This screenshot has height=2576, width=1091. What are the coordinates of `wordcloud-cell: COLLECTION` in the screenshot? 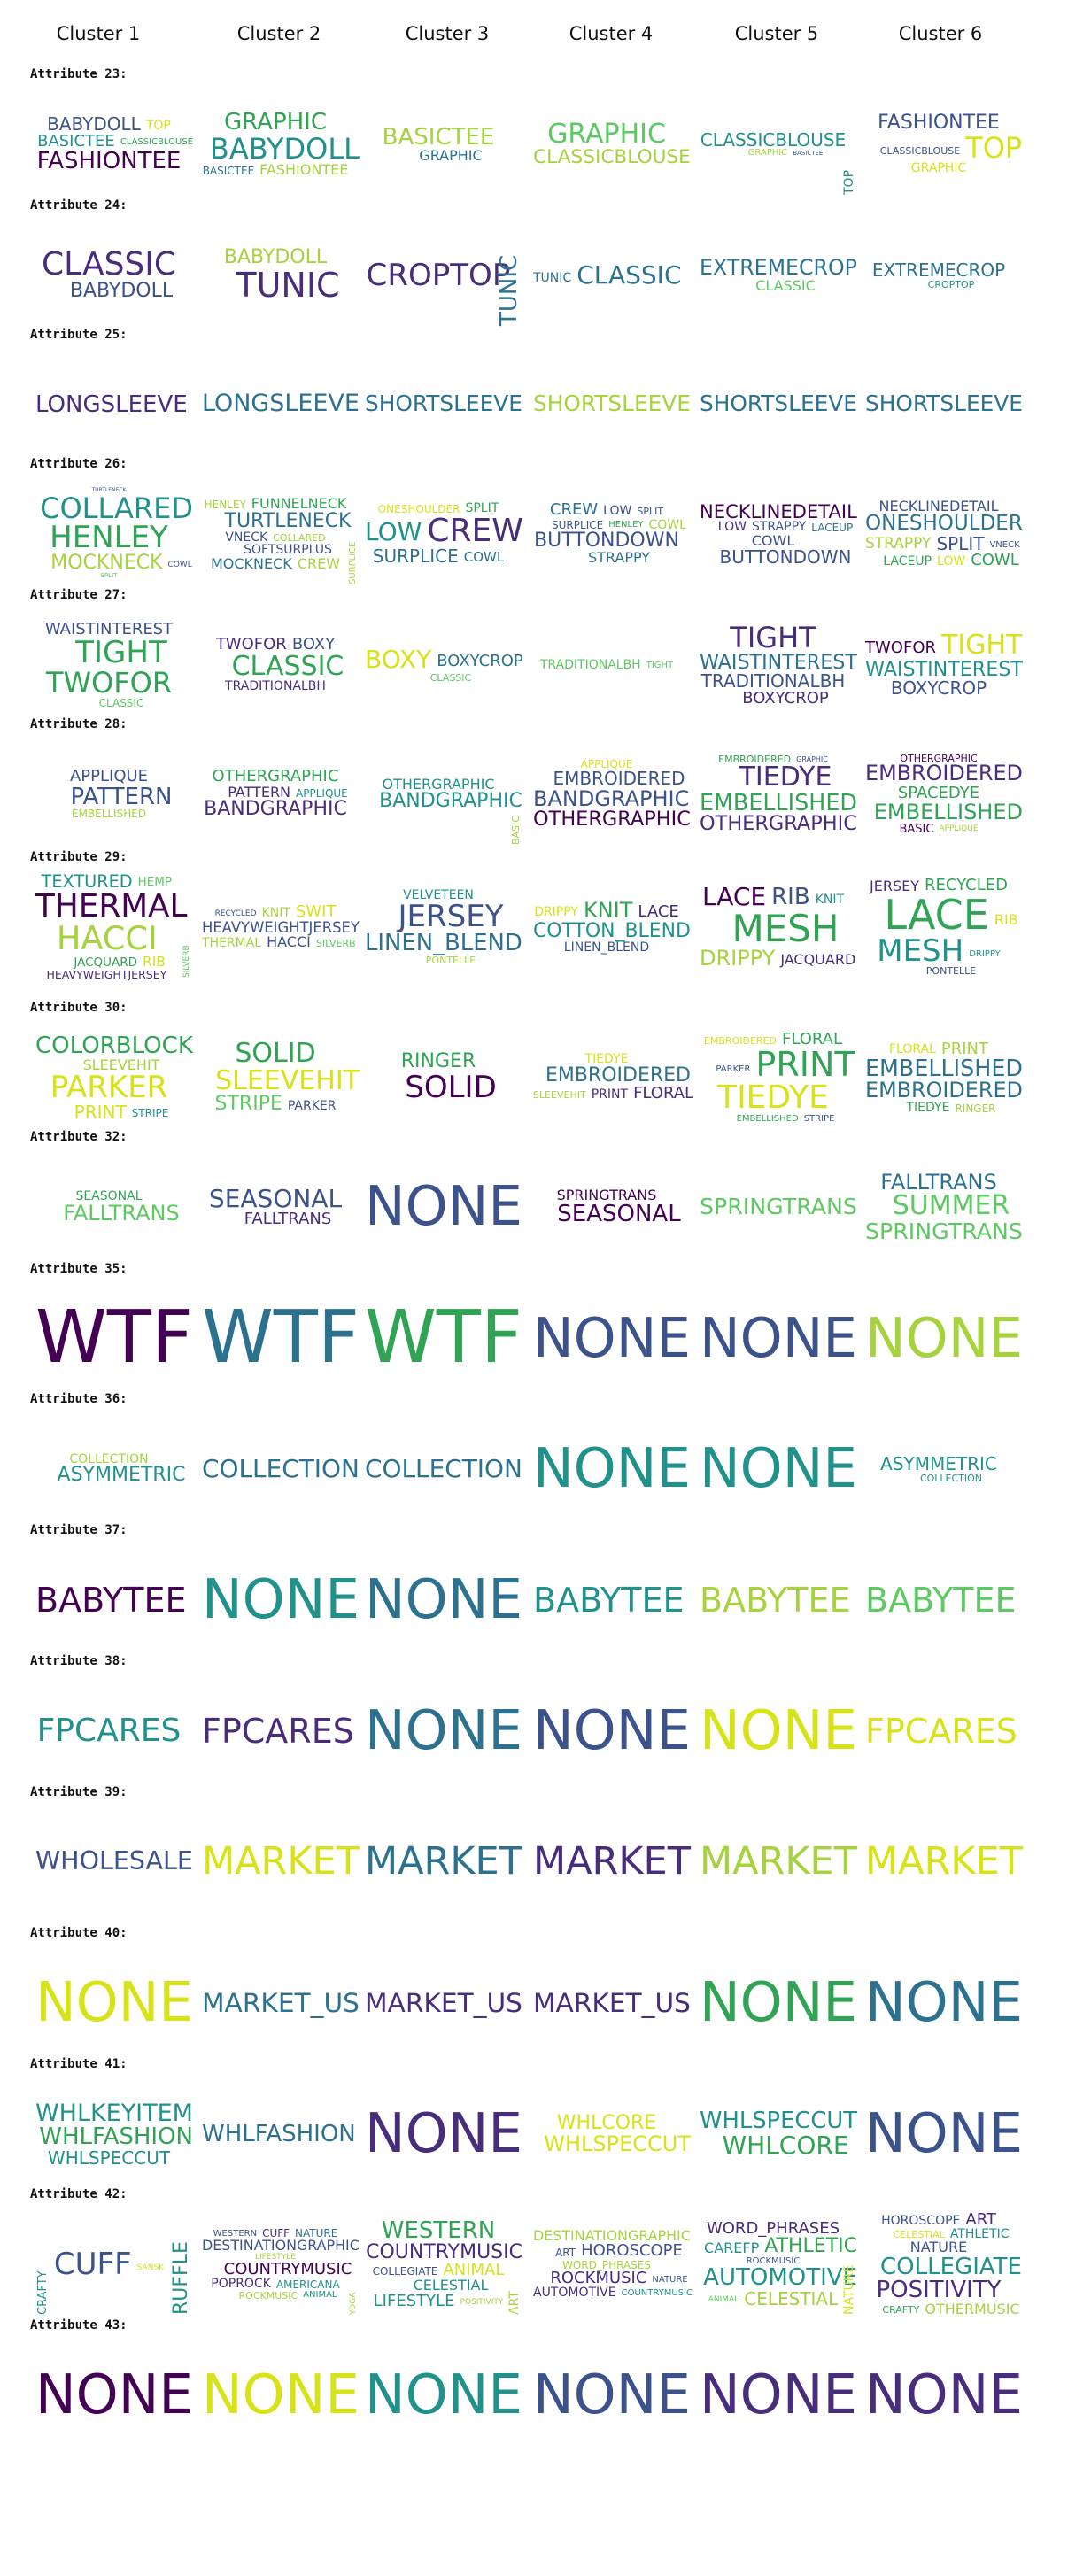 It's located at (280, 1469).